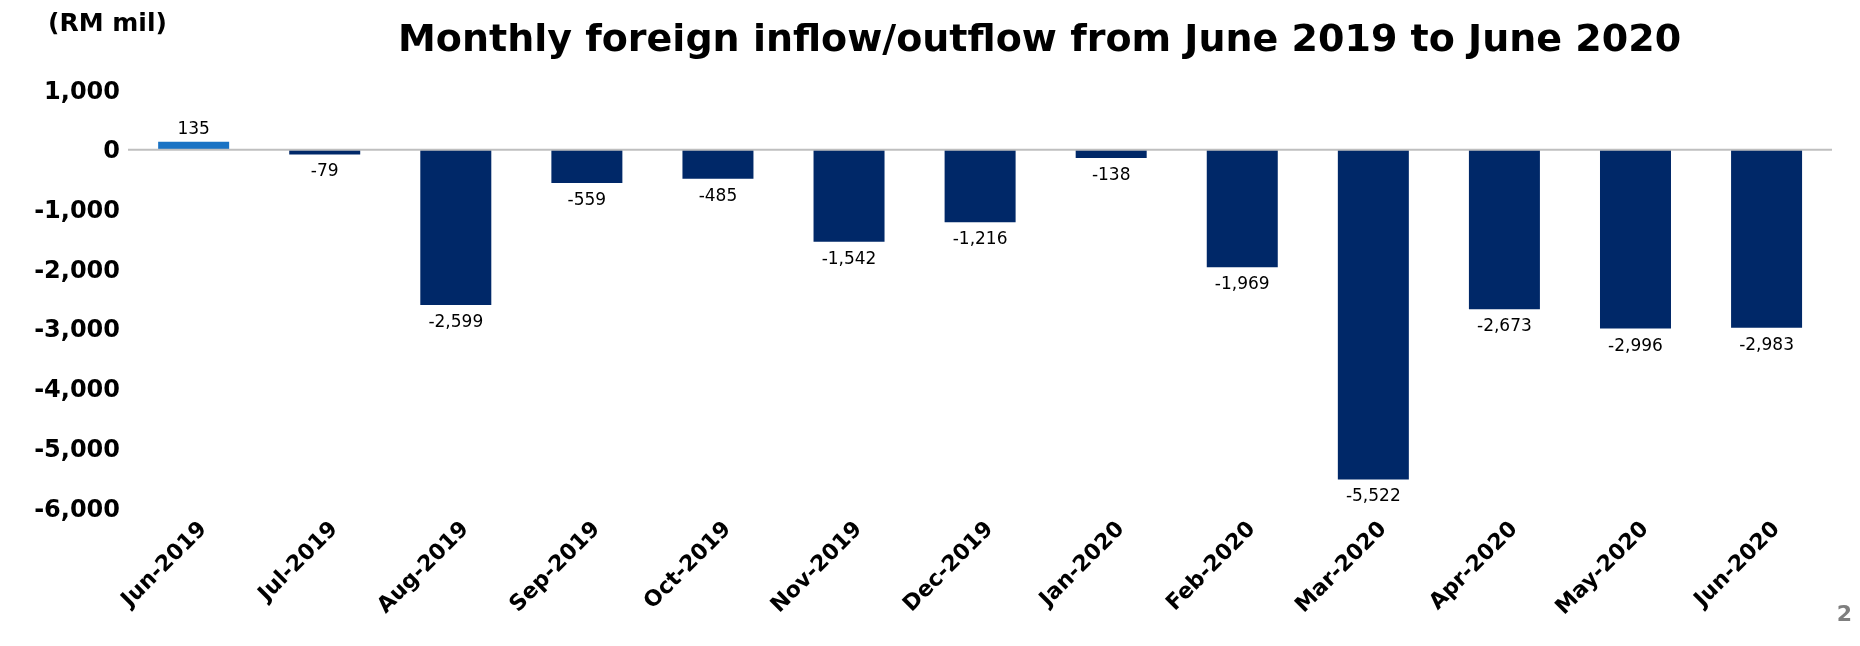 This screenshot has width=1860, height=646. Describe the element at coordinates (849, 257) in the screenshot. I see `data-label: -1,542` at that location.